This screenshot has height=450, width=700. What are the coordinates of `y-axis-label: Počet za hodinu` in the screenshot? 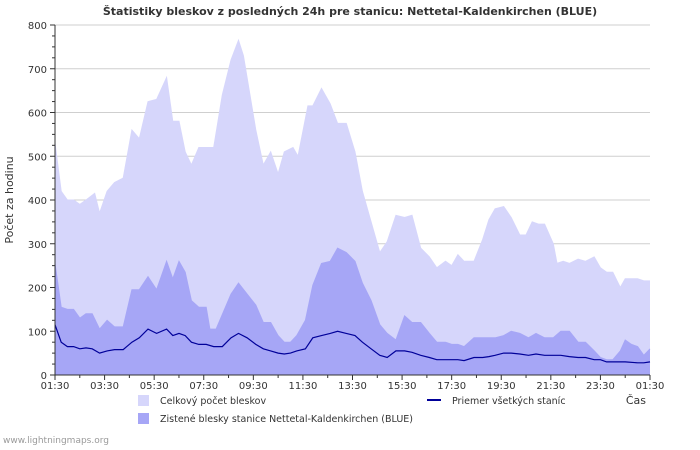 It's located at (9, 199).